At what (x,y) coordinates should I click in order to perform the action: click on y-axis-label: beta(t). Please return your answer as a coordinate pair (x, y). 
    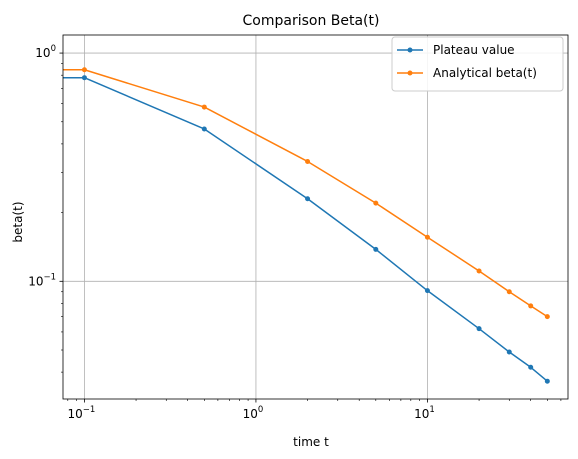
    Looking at the image, I should click on (18, 221).